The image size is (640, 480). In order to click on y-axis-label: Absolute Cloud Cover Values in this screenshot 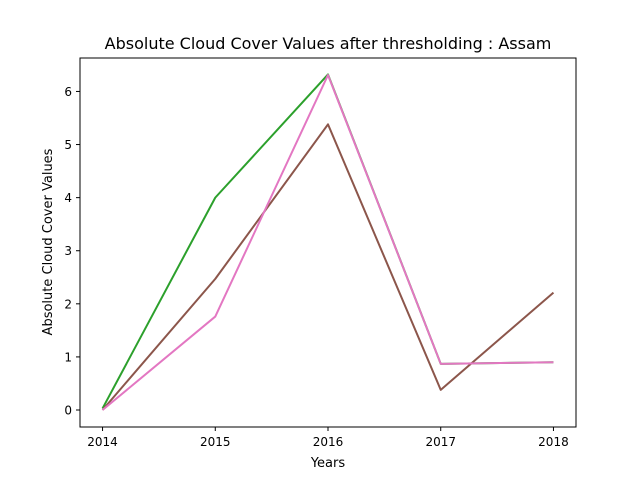, I will do `click(48, 241)`.